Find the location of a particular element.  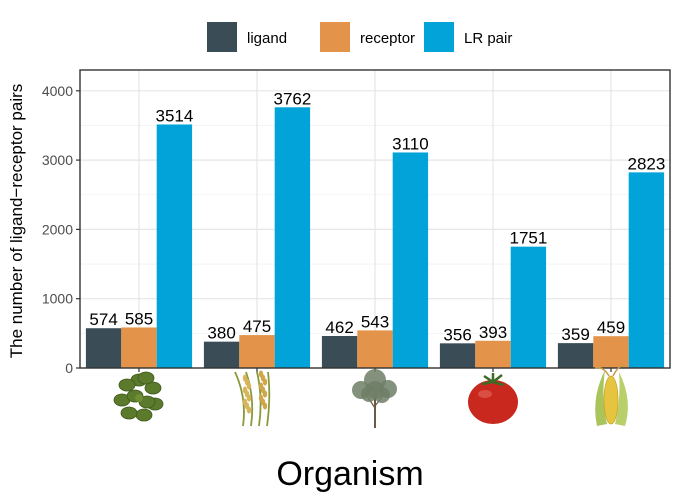

legend: ligand receptor LR pair is located at coordinates (359, 37).